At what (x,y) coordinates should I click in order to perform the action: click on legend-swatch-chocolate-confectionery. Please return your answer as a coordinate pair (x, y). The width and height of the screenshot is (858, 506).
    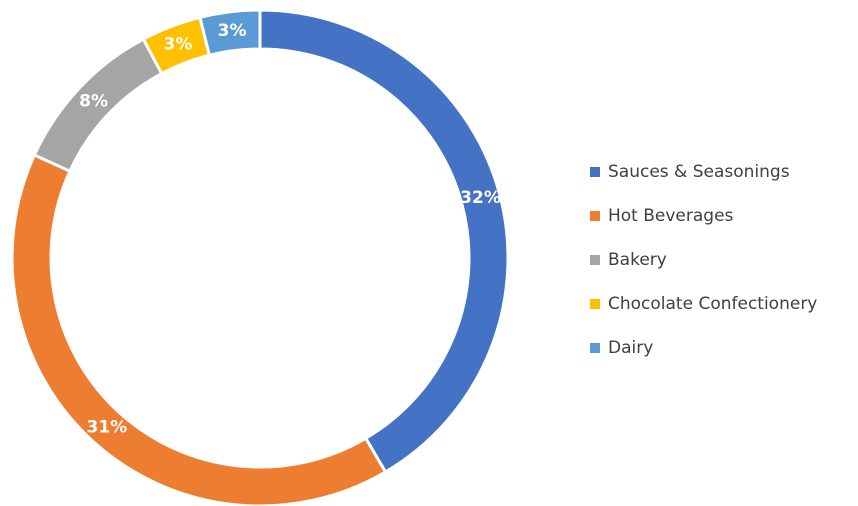
    Looking at the image, I should click on (595, 304).